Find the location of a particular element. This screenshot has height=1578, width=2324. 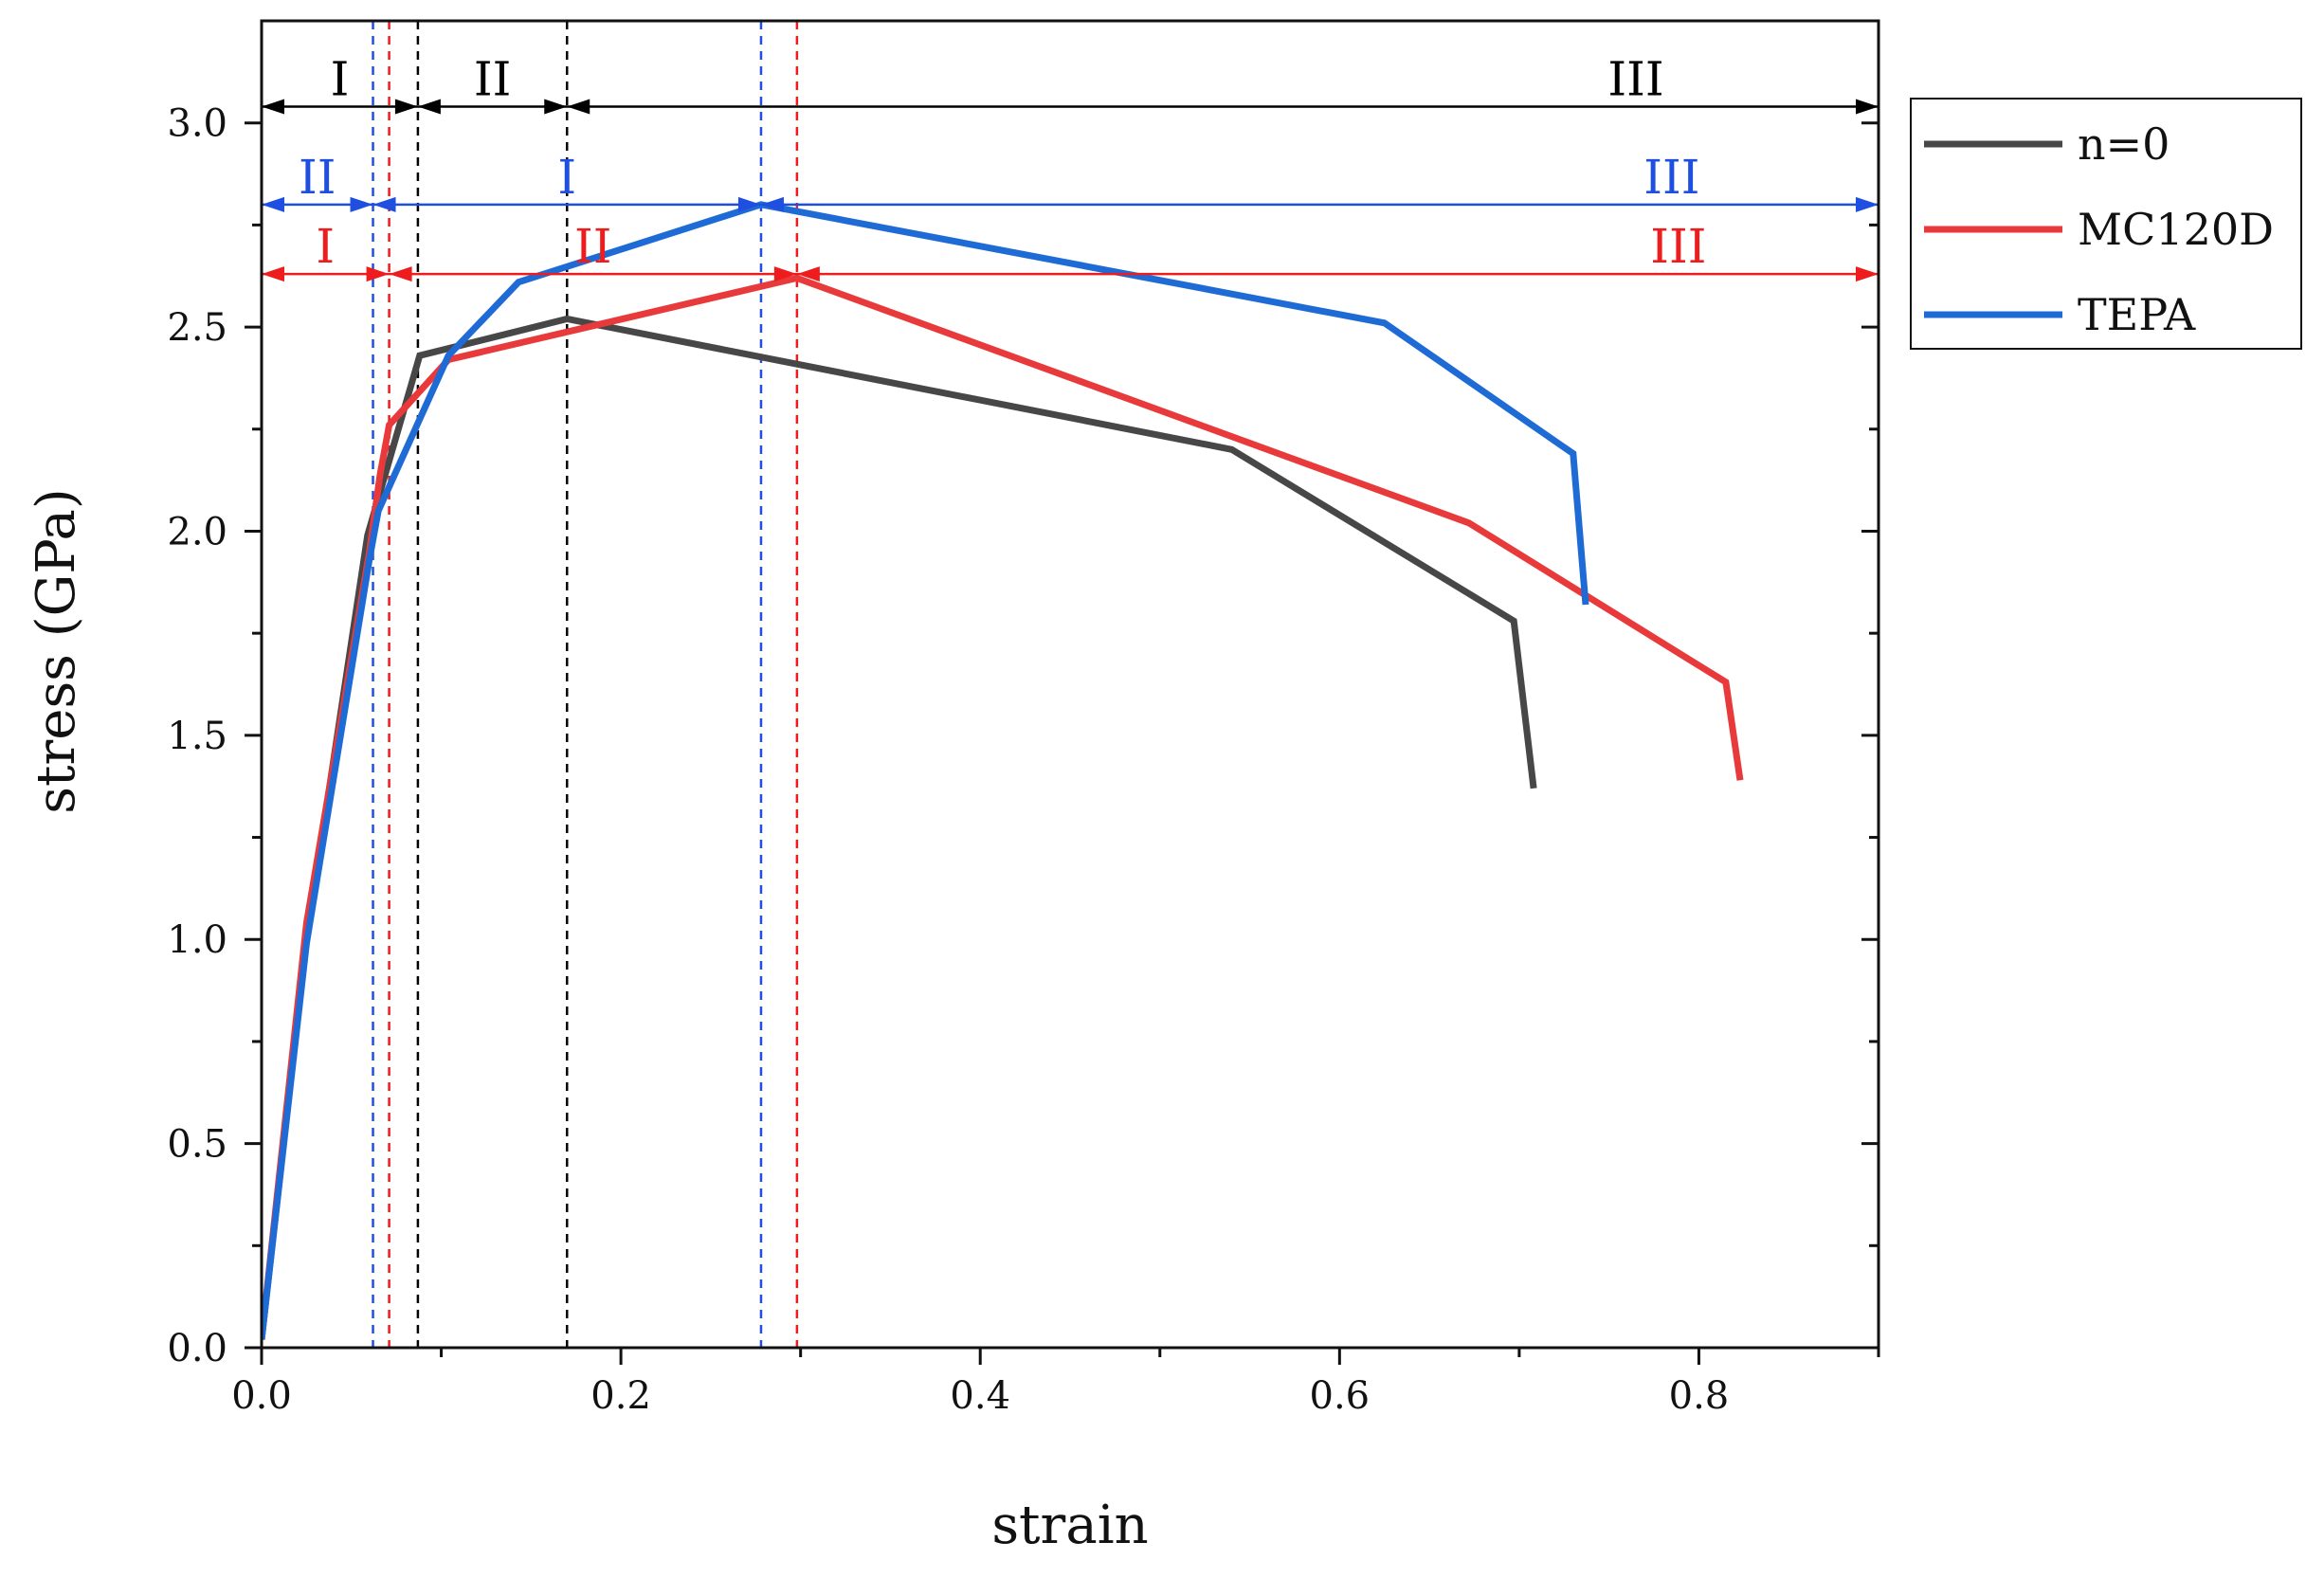

legend-label: TEPA is located at coordinates (2137, 314).